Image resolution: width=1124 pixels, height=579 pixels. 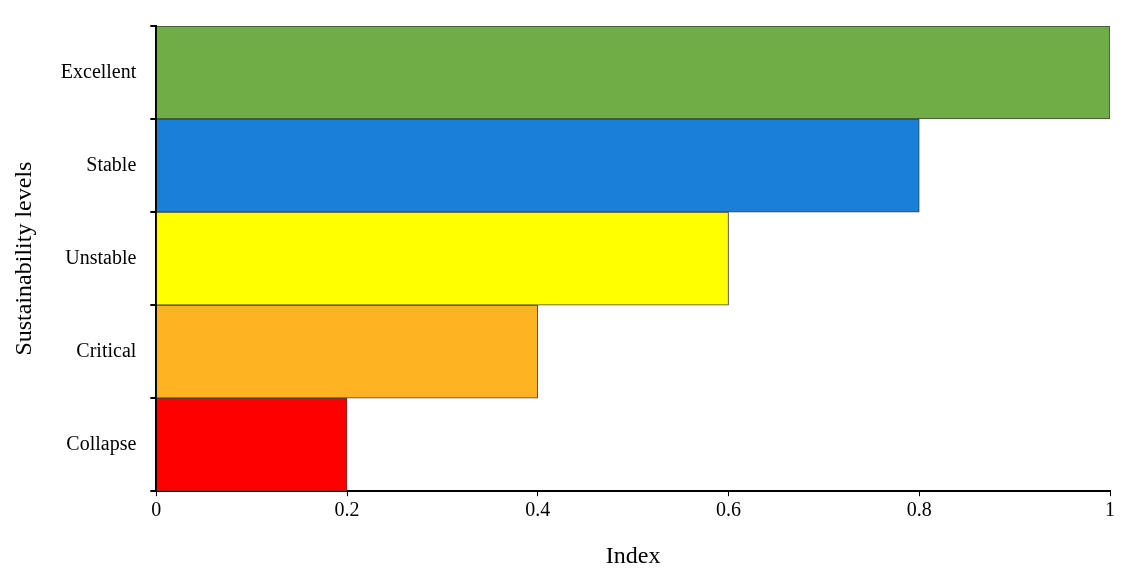 I want to click on y-tick-label: Collapse, so click(x=101, y=443).